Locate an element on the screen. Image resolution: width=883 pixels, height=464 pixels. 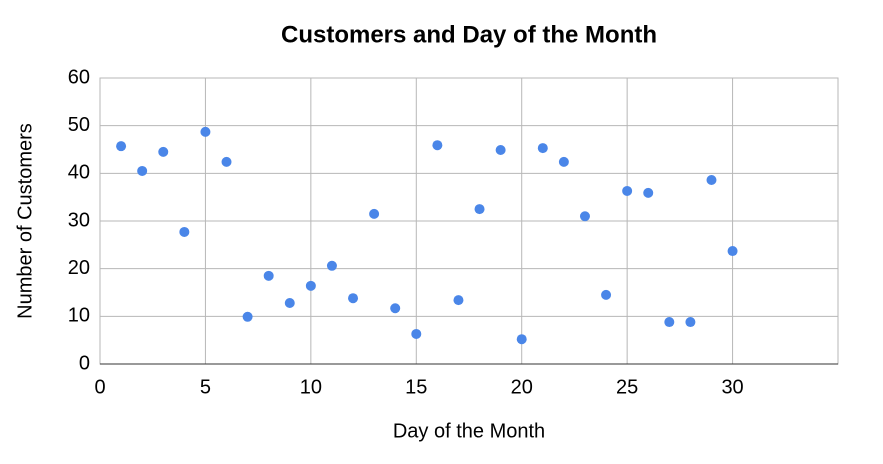
y-axis-label: Number of Customers is located at coordinates (25, 221).